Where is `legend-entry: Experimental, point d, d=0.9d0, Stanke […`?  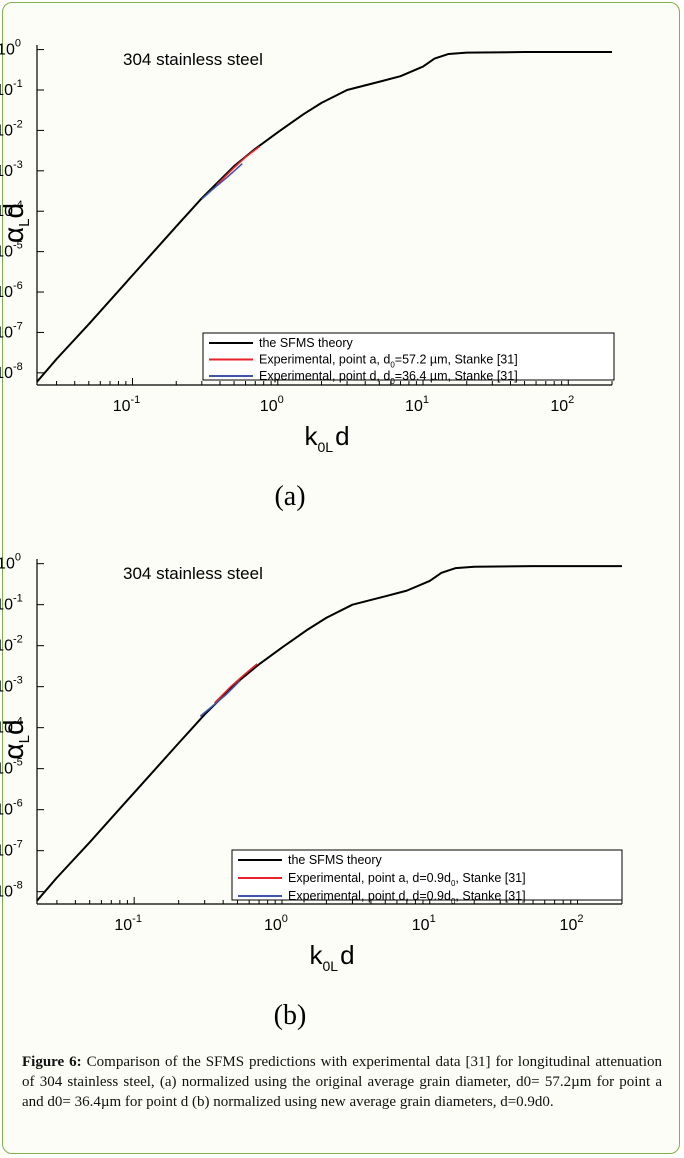
legend-entry: Experimental, point d, d=0.9d0, Stanke [… is located at coordinates (407, 897).